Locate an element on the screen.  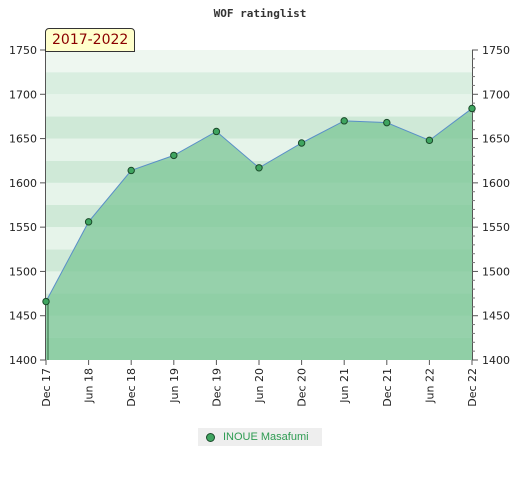
legend: INOUE Masafumi is located at coordinates (260, 437).